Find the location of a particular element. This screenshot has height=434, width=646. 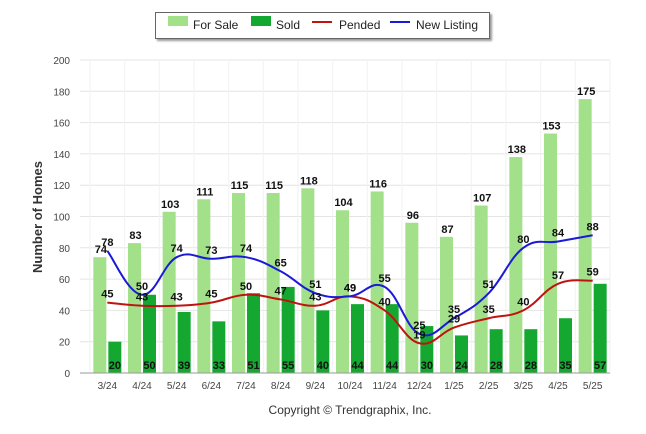

data-label-for-sale: 96 is located at coordinates (413, 216).